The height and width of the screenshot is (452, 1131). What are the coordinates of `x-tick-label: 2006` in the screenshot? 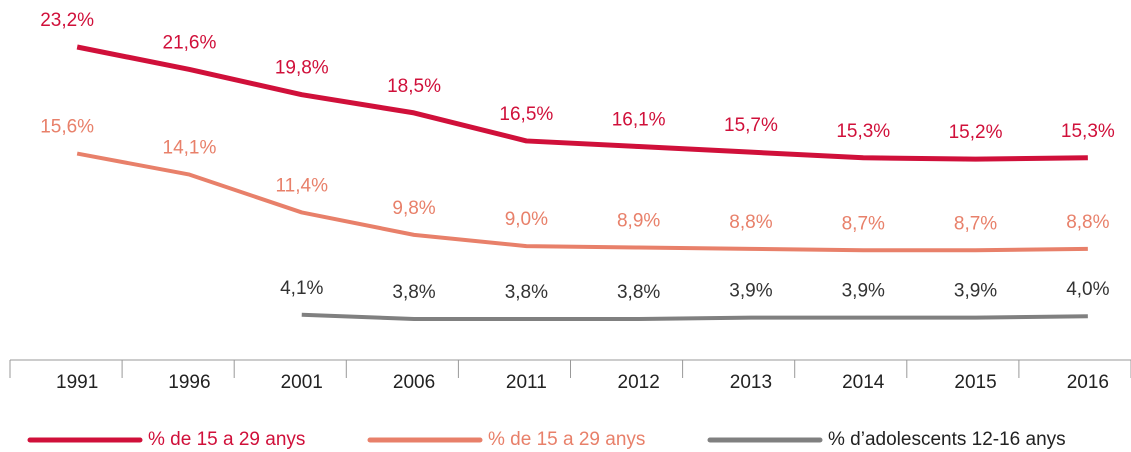 It's located at (414, 382).